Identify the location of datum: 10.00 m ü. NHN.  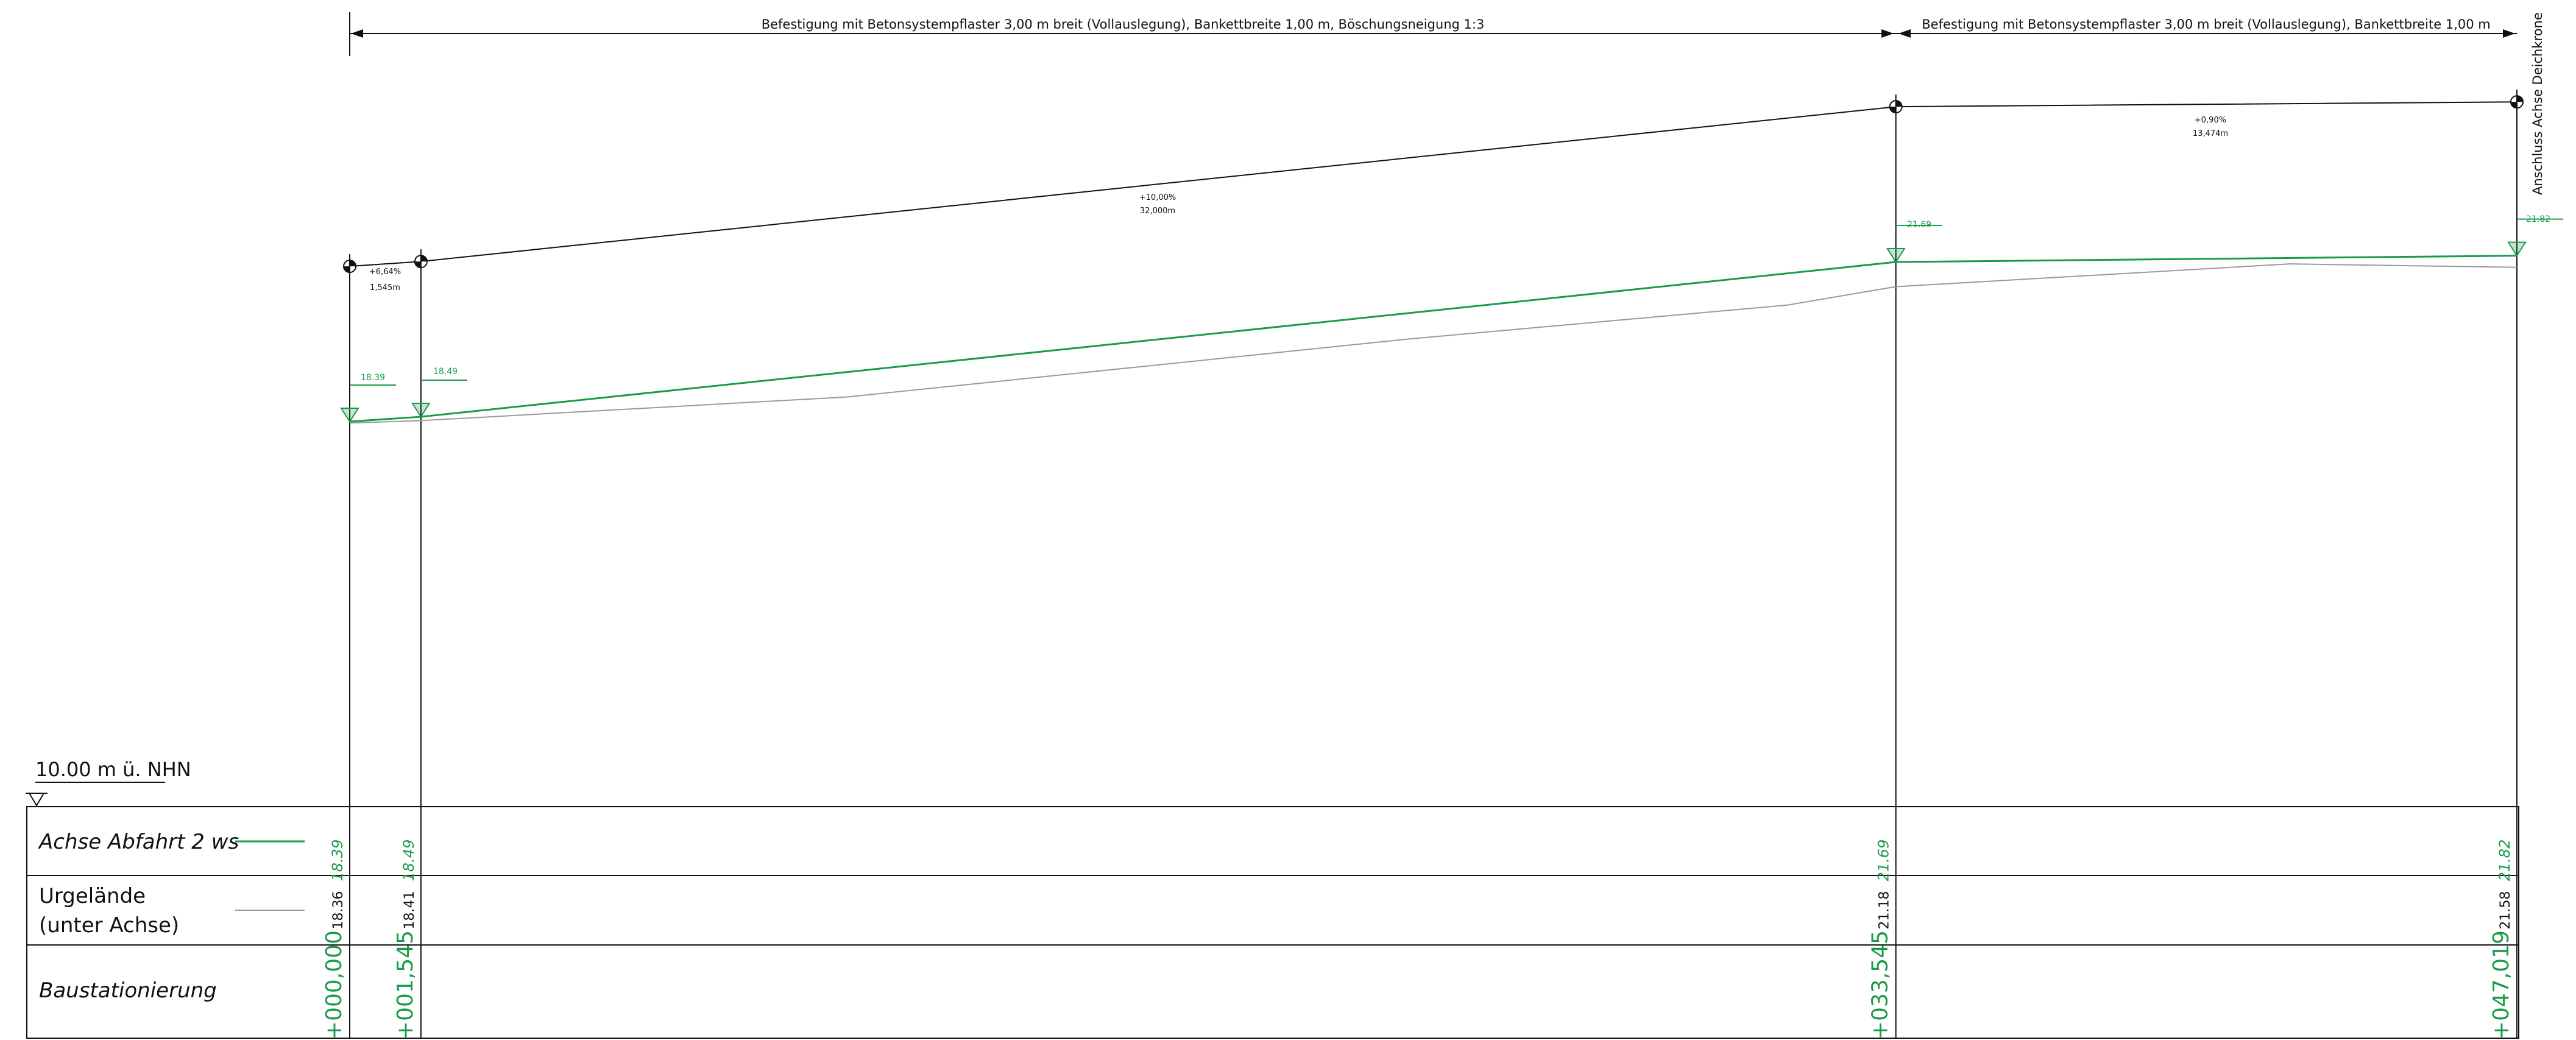
(108, 782).